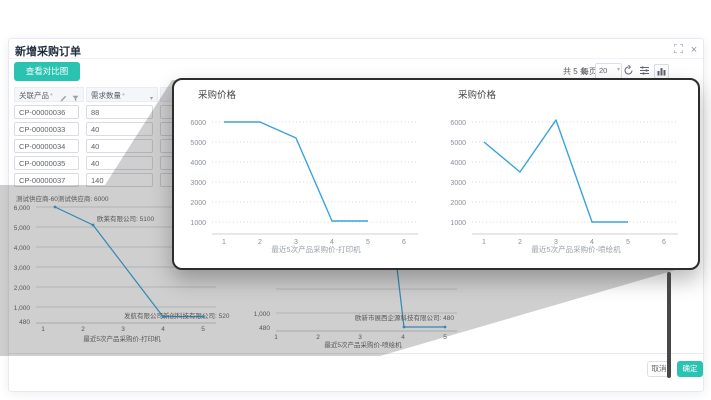  I want to click on svg-text: 6,000, so click(22, 208).